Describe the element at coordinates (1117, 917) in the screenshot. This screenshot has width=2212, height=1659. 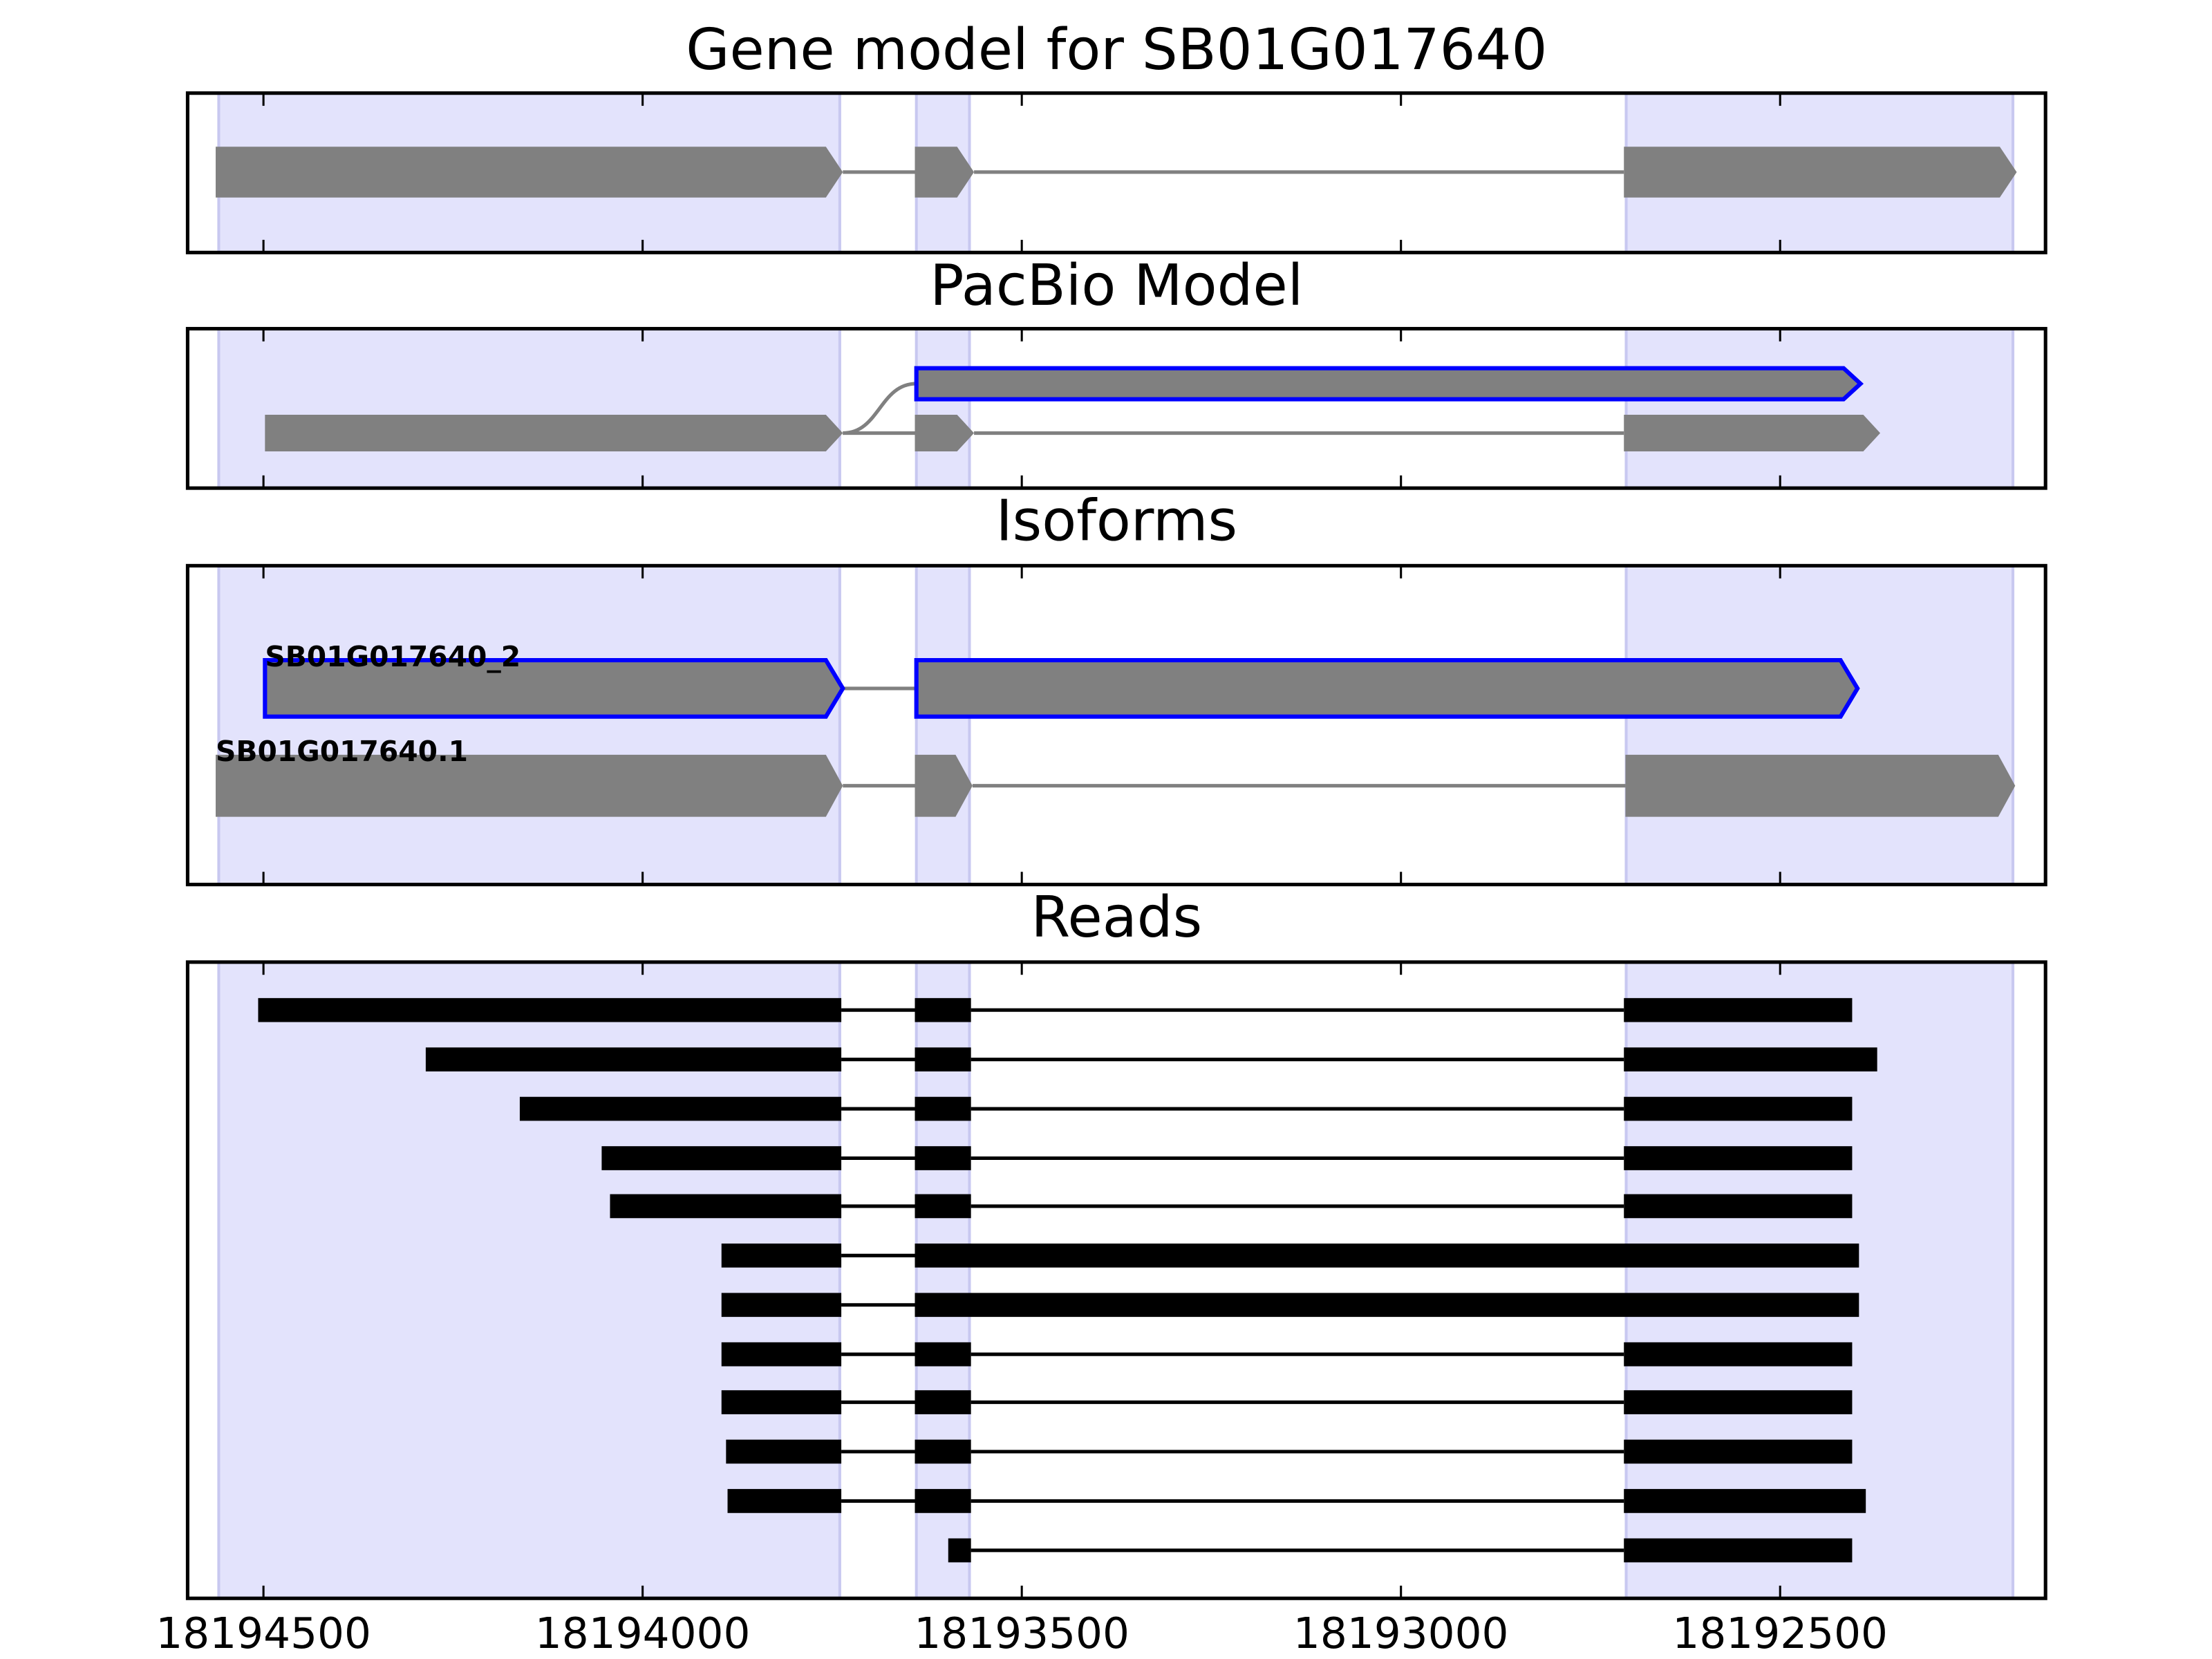
I see `panel-title: Reads` at that location.